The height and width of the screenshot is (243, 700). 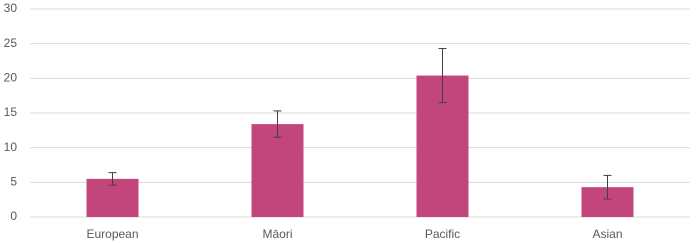 I want to click on y-tick-label: 0, so click(x=13, y=216).